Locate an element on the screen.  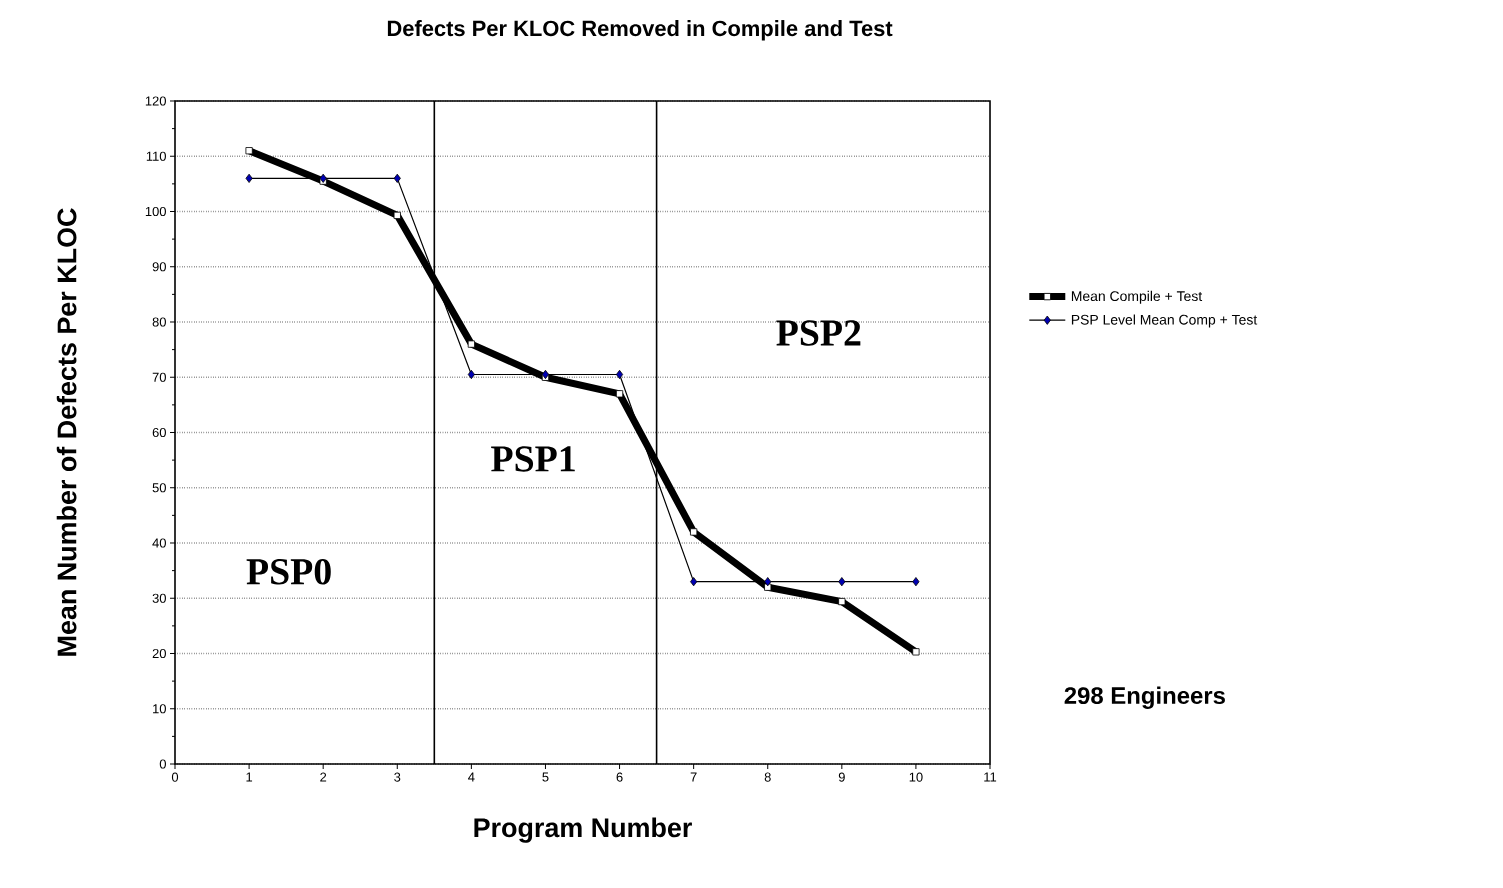
x-tick-label: 1 is located at coordinates (249, 777).